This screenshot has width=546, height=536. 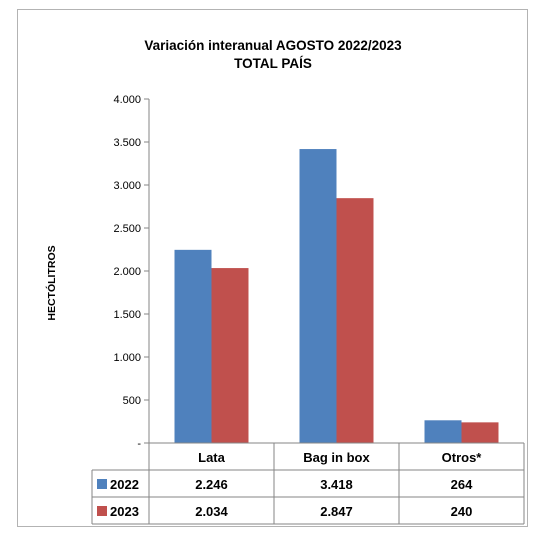 What do you see at coordinates (462, 484) in the screenshot?
I see `data-label: 264` at bounding box center [462, 484].